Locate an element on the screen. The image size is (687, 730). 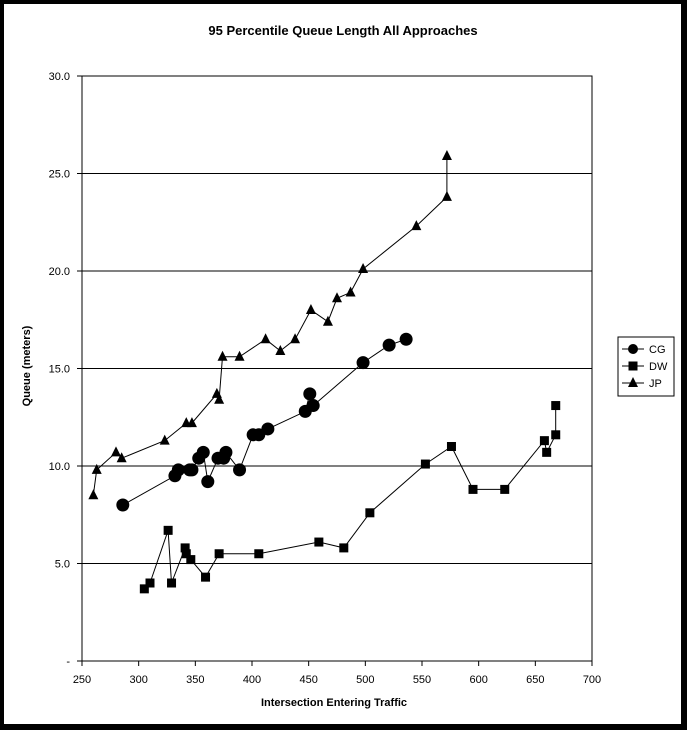
legend: CG DW JP is located at coordinates (646, 366).